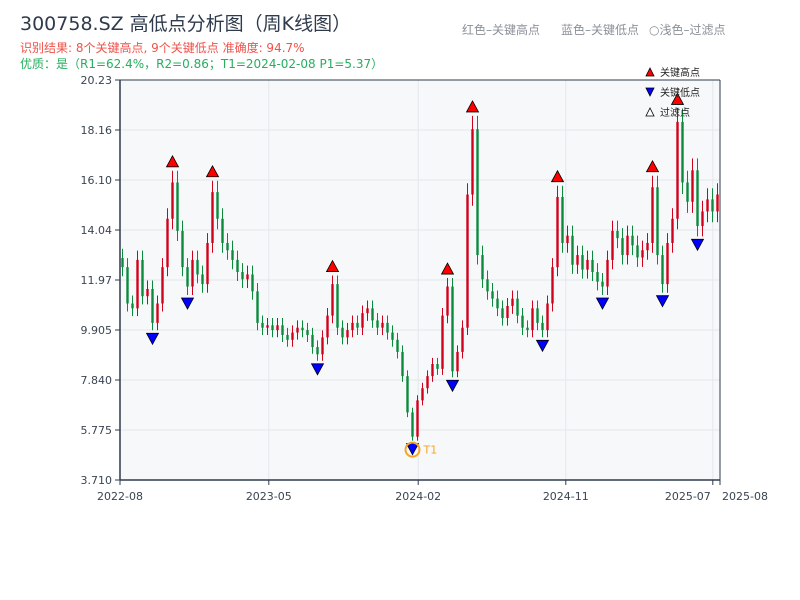 Image resolution: width=800 pixels, height=600 pixels. I want to click on legend-label: 关键高点, so click(680, 72).